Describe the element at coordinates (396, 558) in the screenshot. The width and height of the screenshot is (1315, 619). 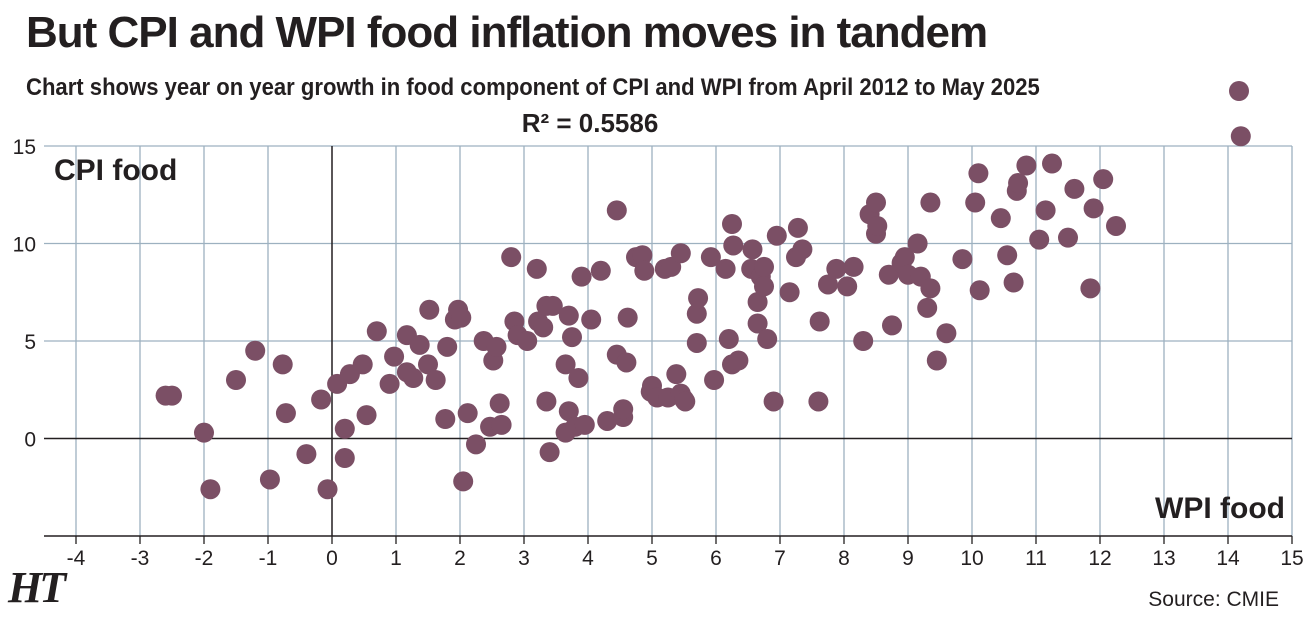
I see `x-tick-label: 1` at that location.